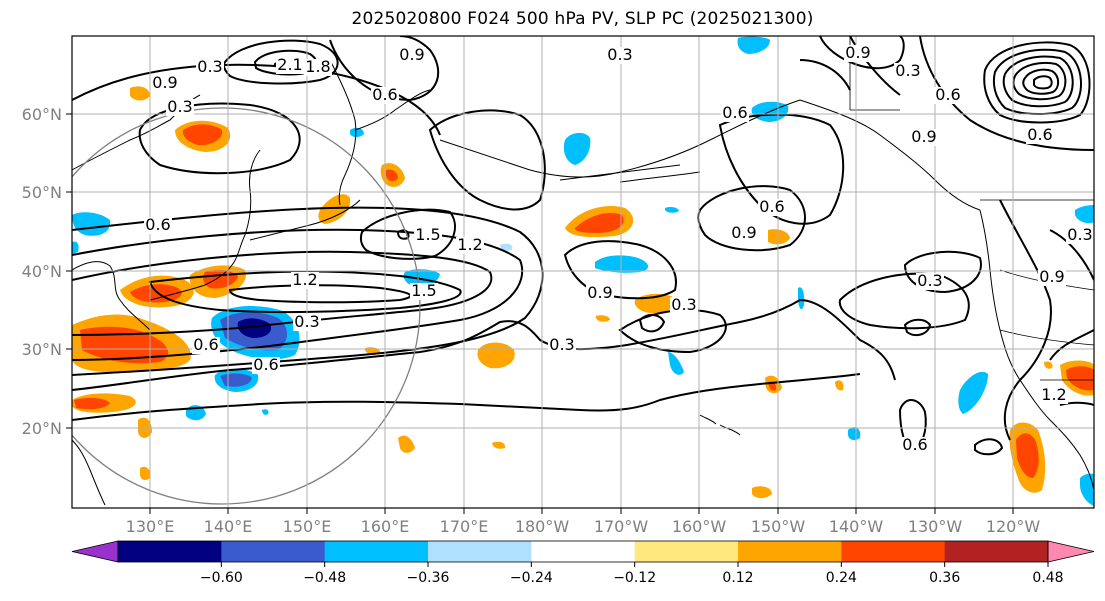 The image size is (1105, 601). Describe the element at coordinates (737, 578) in the screenshot. I see `colorbar-tick-label: 0.12` at that location.